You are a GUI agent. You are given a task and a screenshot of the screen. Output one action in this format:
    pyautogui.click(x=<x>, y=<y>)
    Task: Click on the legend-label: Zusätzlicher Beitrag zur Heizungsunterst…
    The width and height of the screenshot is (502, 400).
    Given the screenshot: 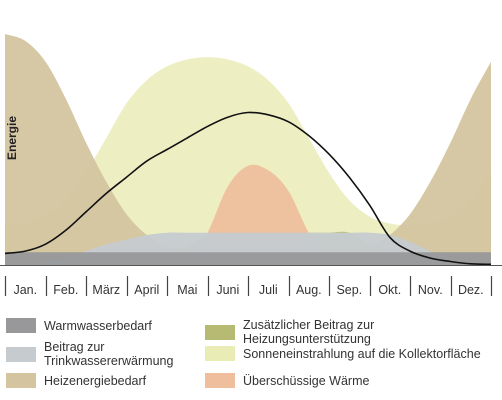 What is the action you would take?
    pyautogui.click(x=309, y=332)
    